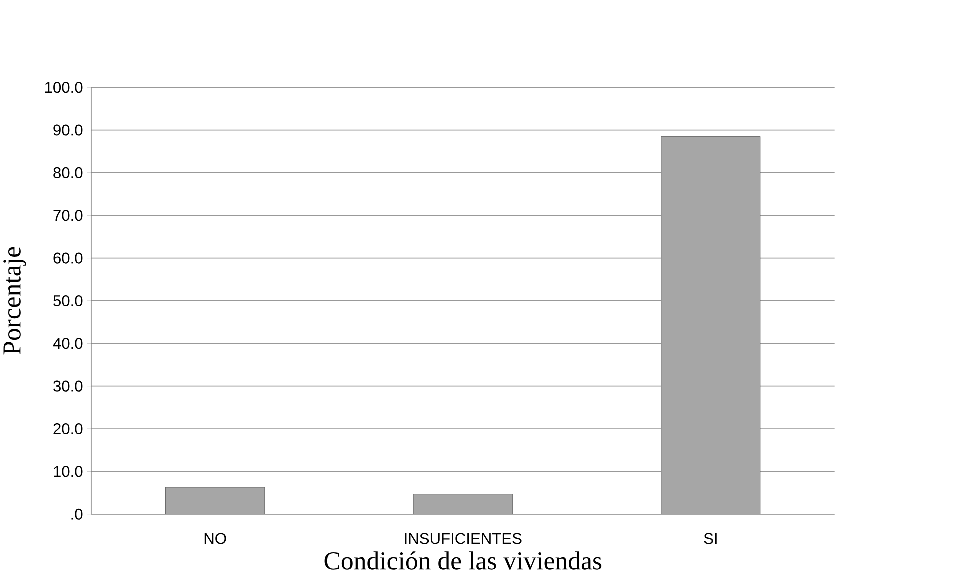 This screenshot has width=972, height=573. I want to click on x-axis-title: Condición de las viviendas, so click(463, 560).